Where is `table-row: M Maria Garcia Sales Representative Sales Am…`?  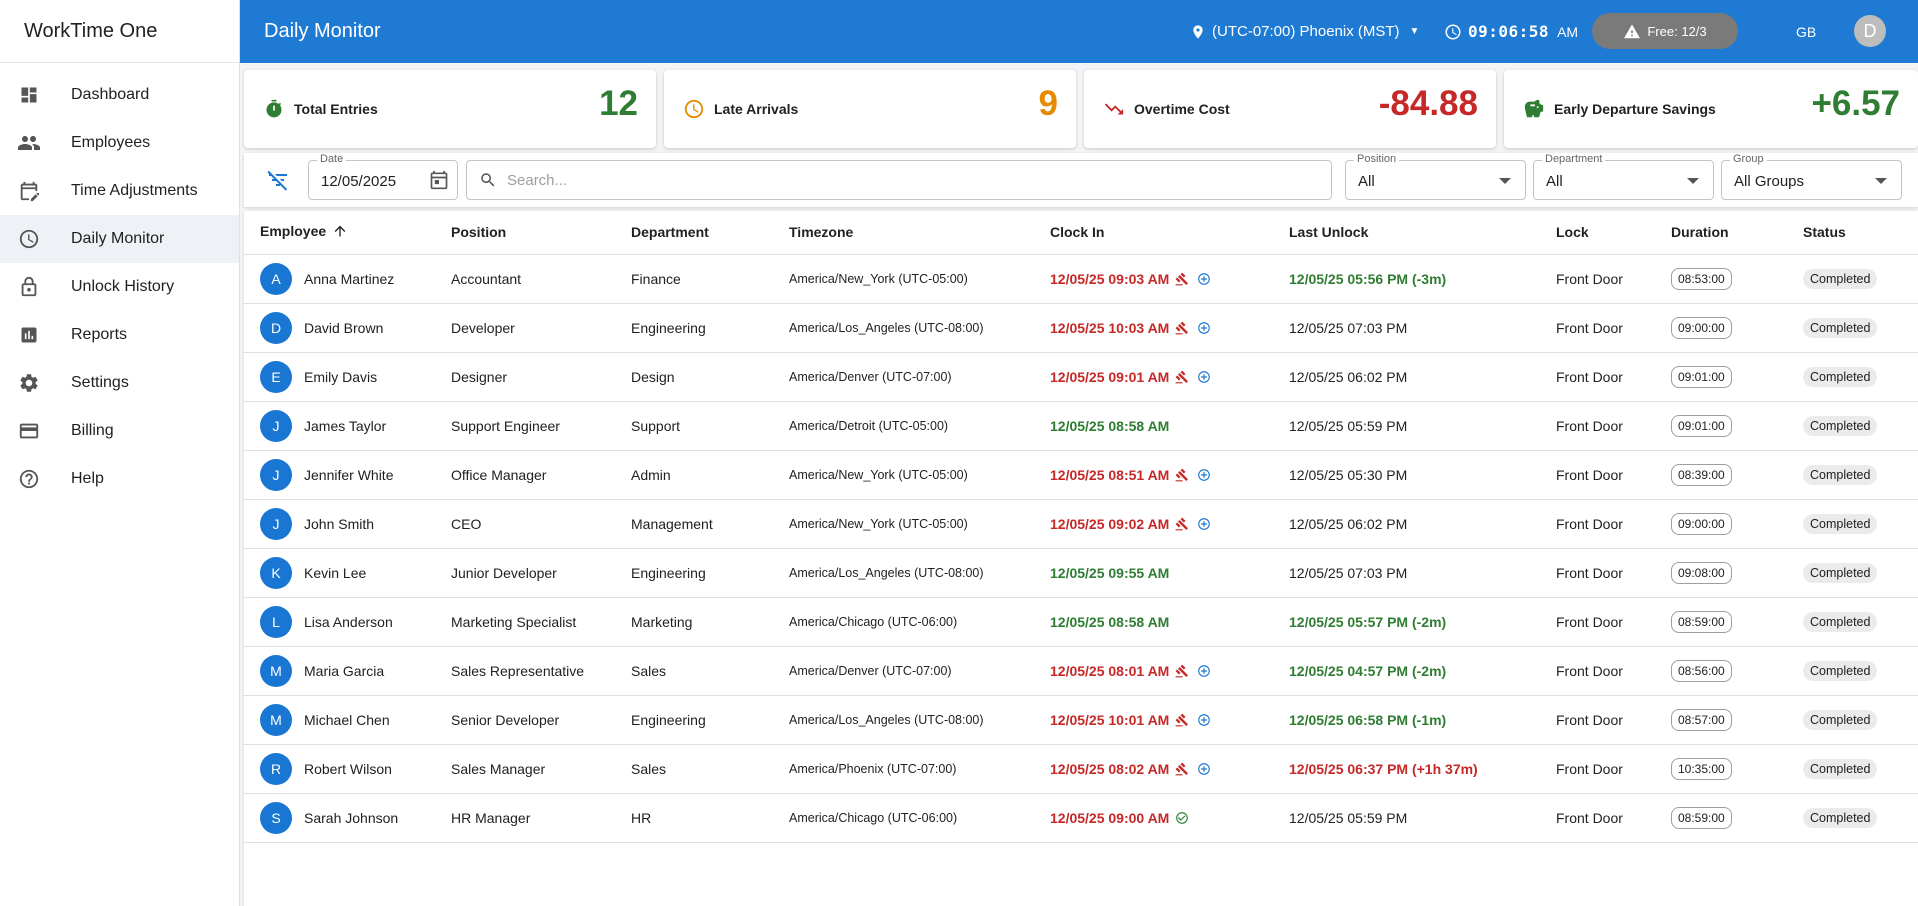
table-row: M Maria Garcia Sales Representative Sales Am… is located at coordinates (1081, 671).